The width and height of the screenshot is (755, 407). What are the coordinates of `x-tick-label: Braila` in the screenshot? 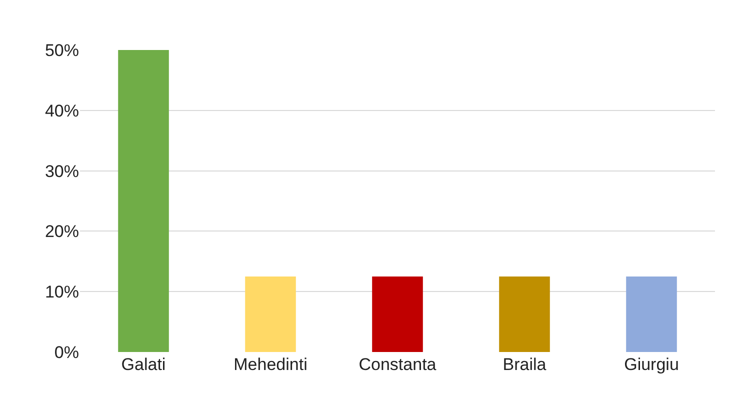 It's located at (524, 364).